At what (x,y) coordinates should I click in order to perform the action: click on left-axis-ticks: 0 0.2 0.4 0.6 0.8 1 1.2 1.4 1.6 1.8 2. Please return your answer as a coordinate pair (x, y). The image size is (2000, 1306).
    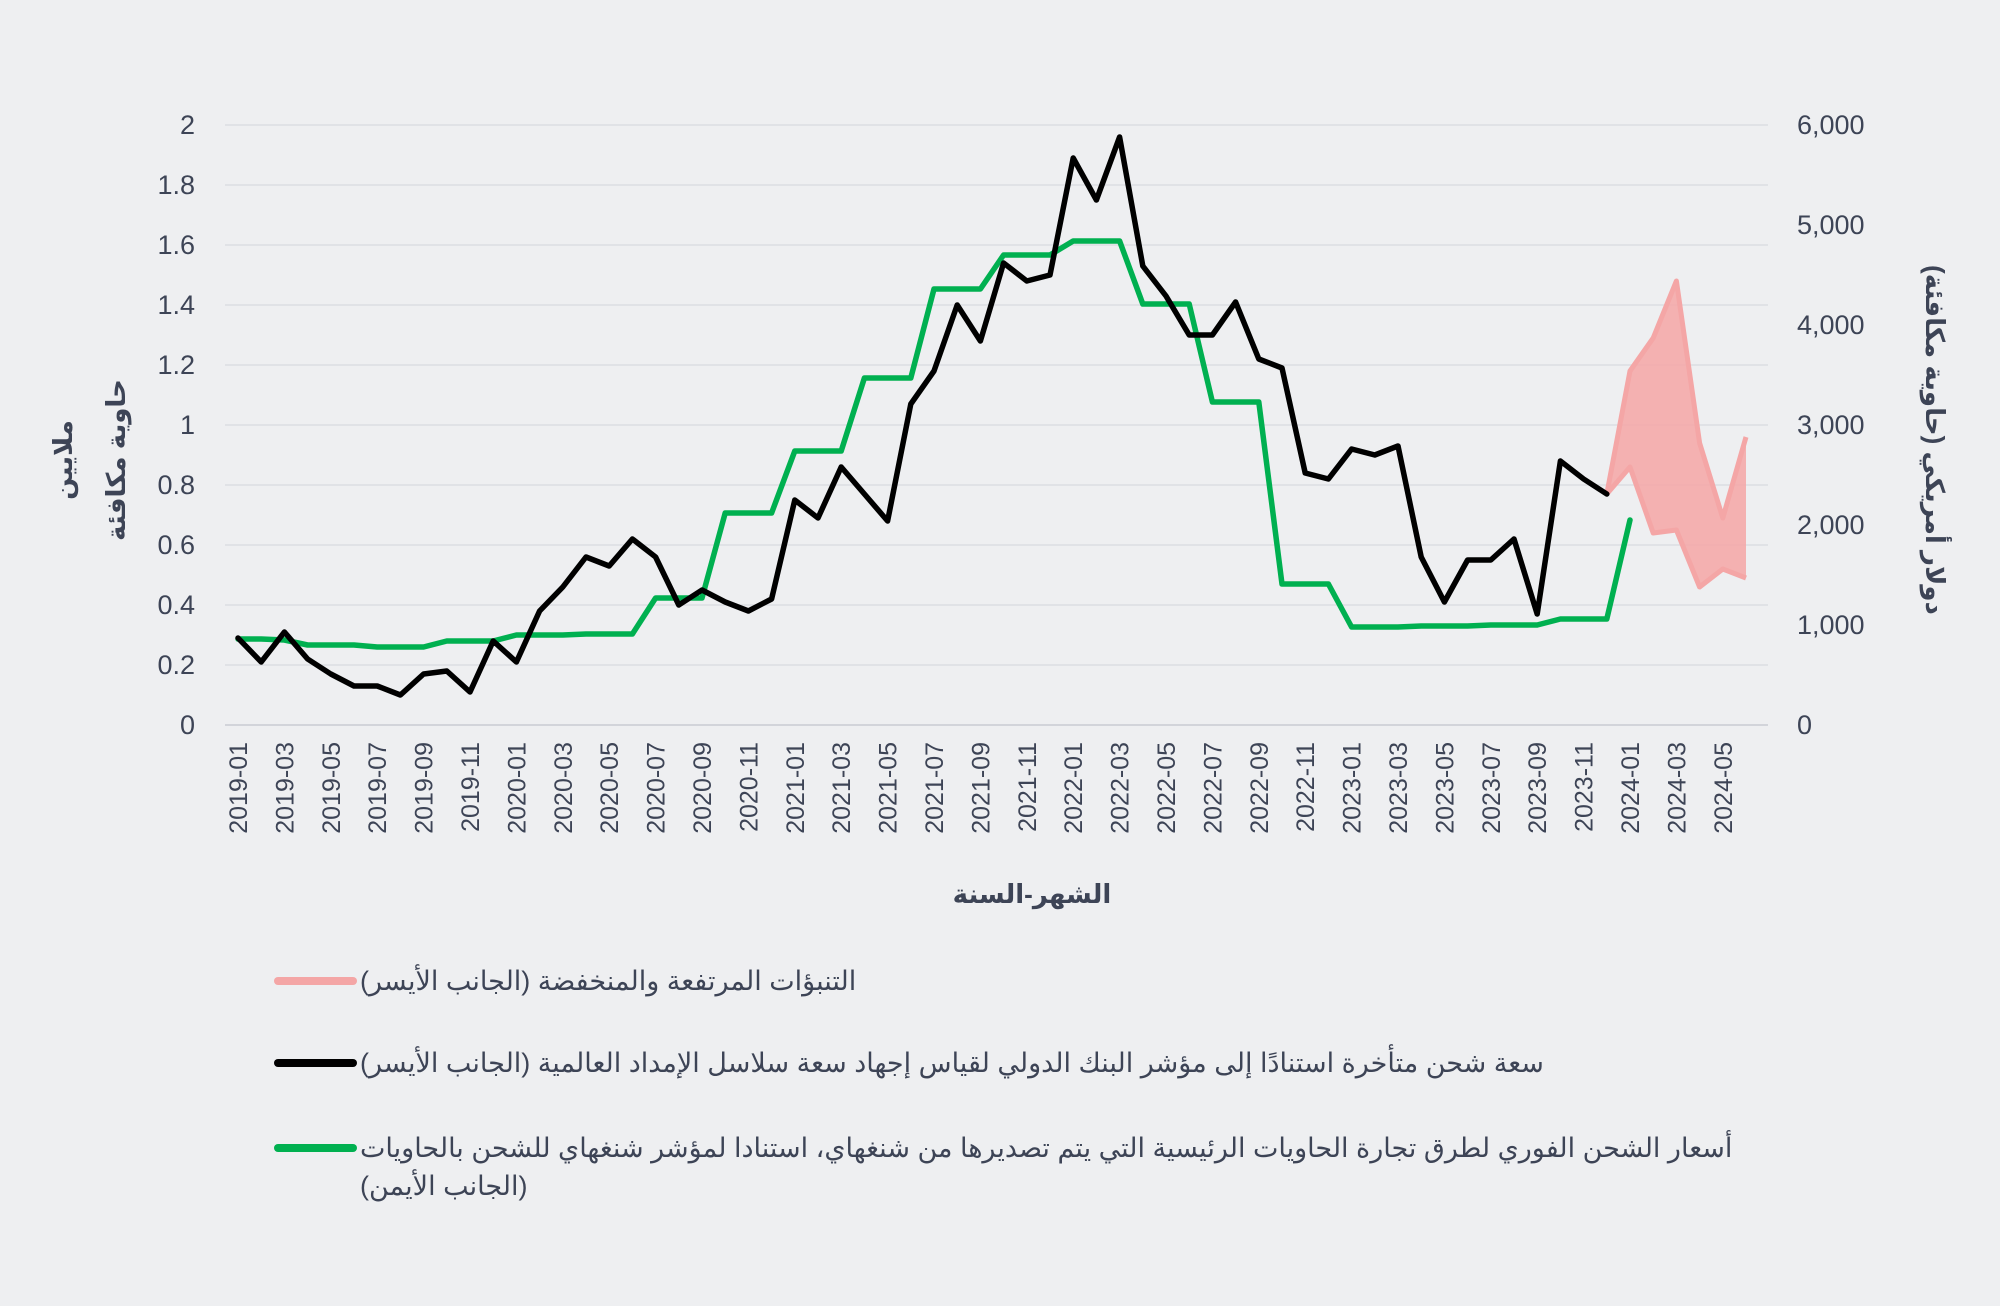
    Looking at the image, I should click on (176, 425).